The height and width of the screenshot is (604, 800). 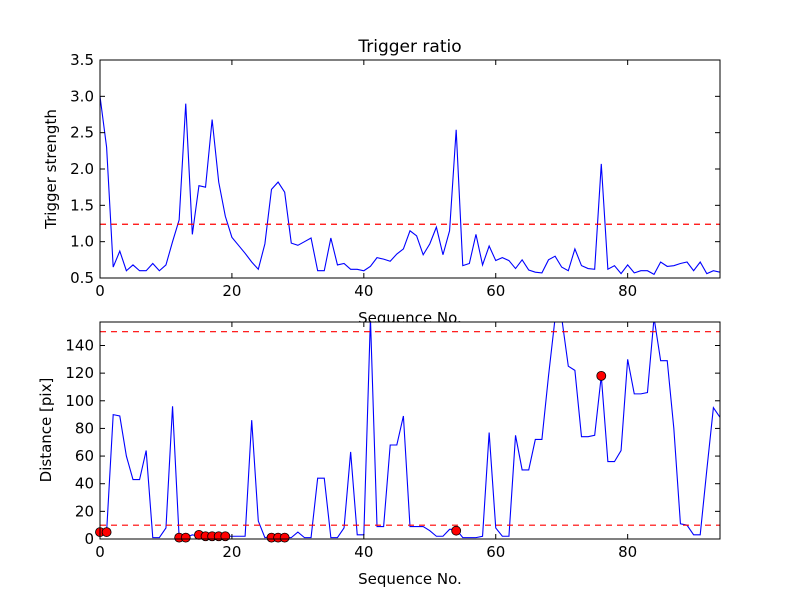 I want to click on x-axis-label: Sequence No., so click(x=410, y=579).